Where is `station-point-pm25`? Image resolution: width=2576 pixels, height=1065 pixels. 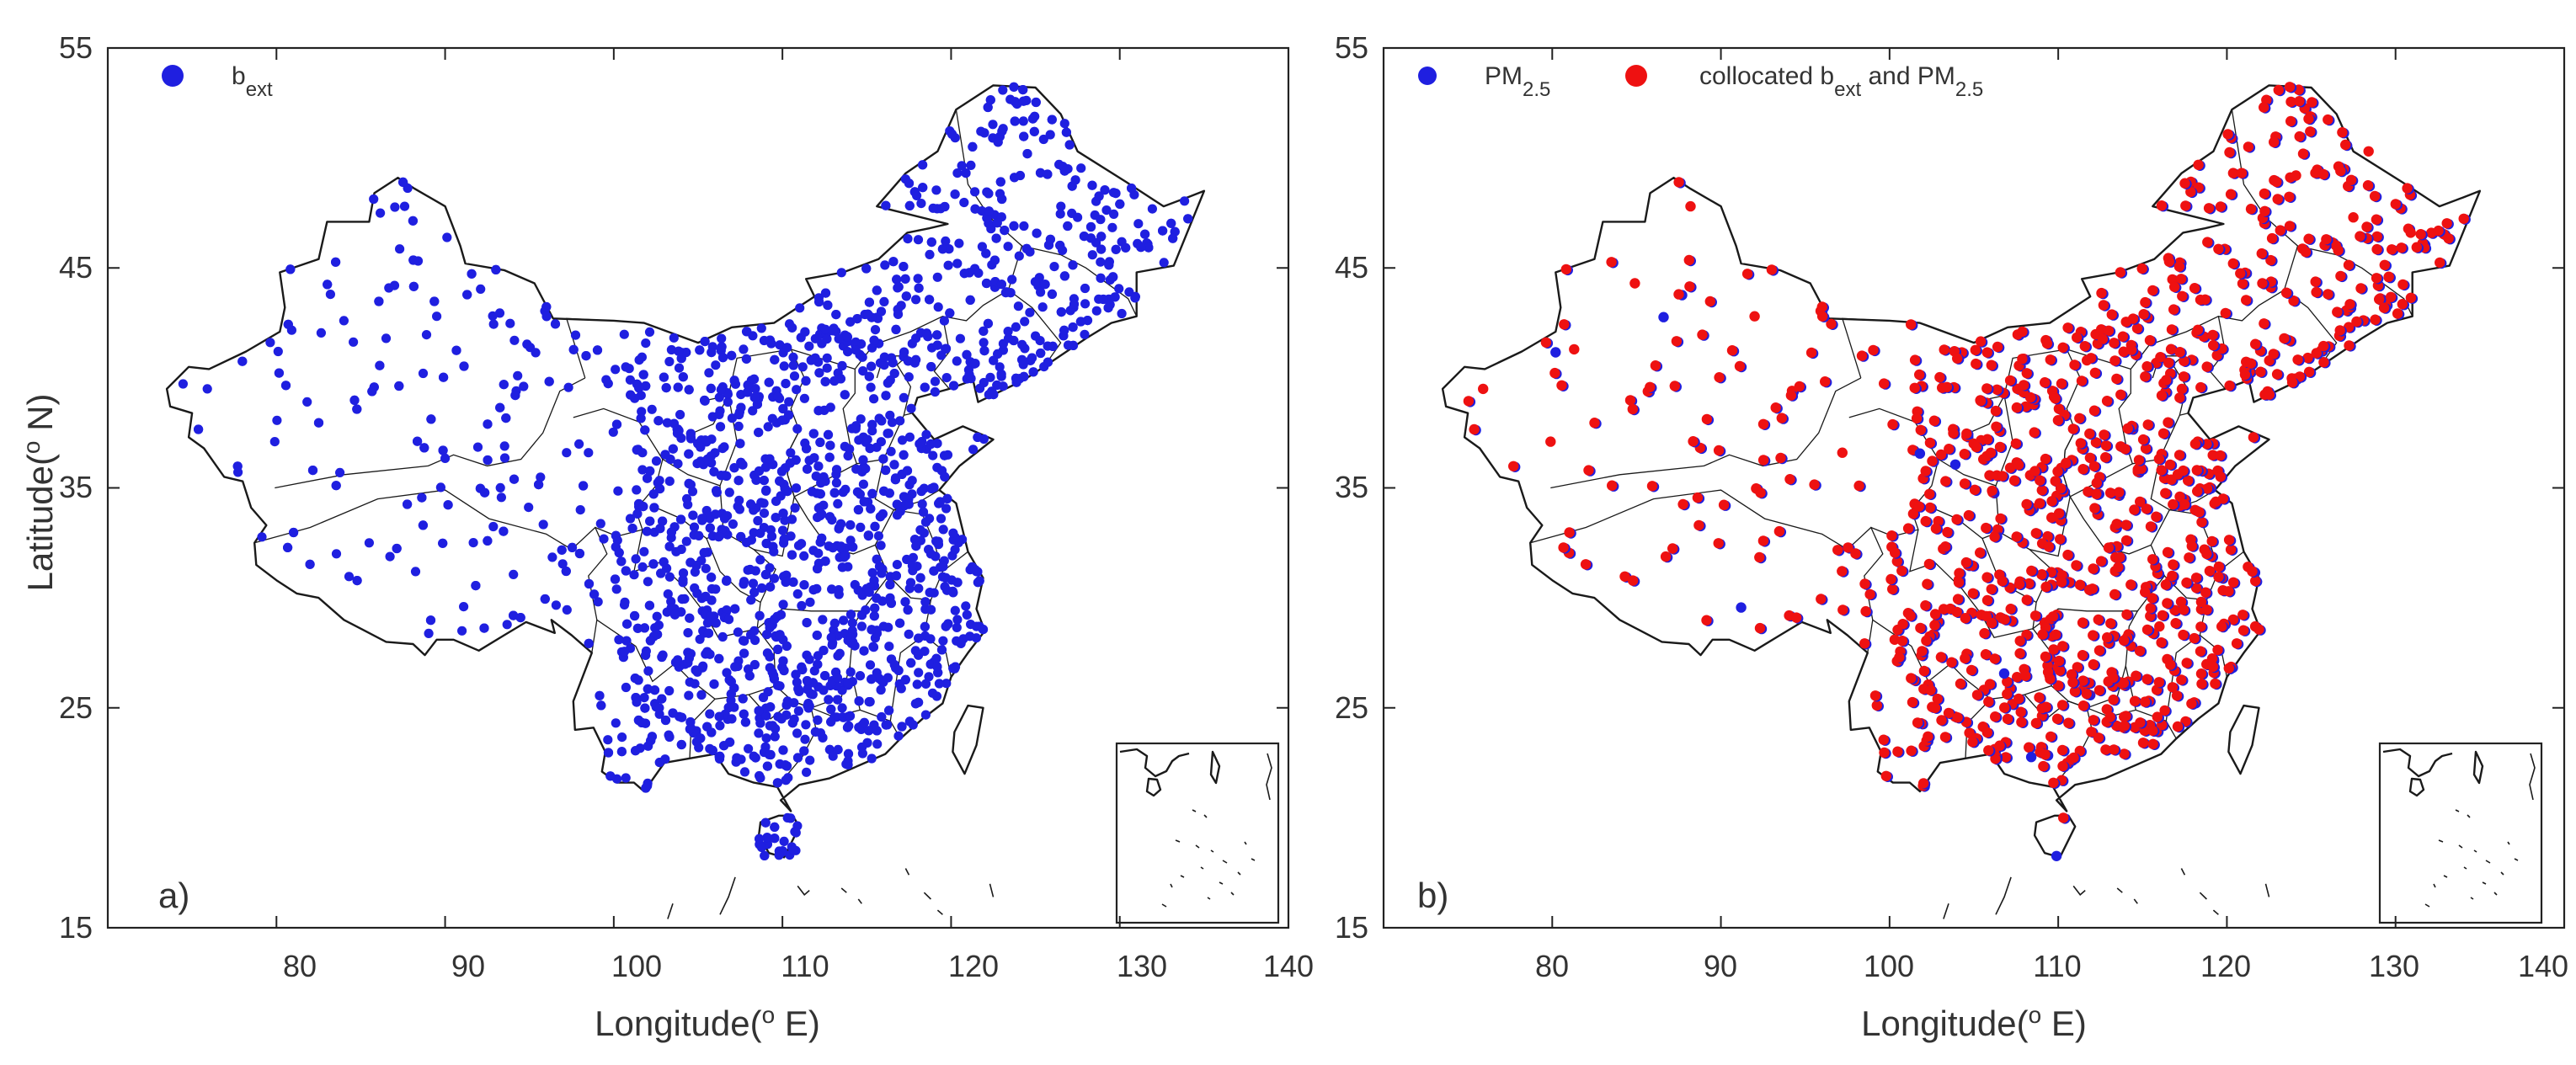 station-point-pm25 is located at coordinates (2004, 674).